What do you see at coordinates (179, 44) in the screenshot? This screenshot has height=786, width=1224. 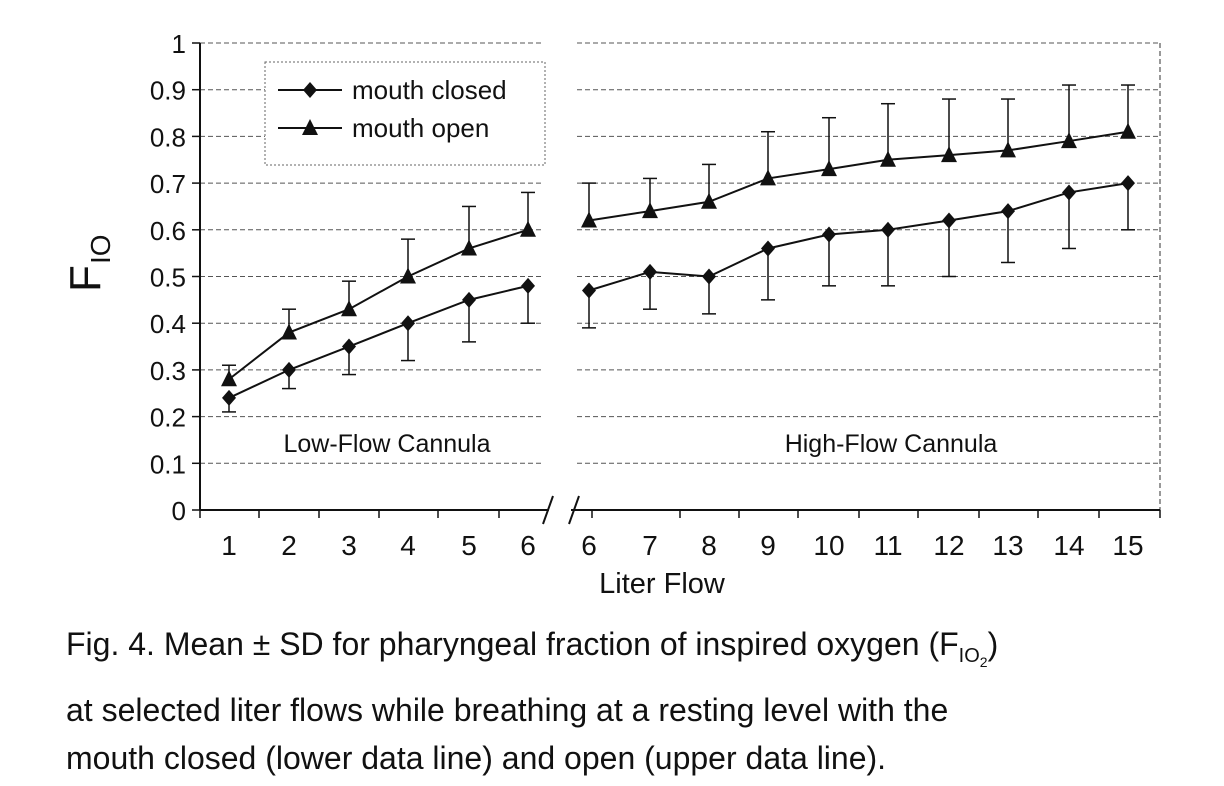 I see `y-tick-label: 1` at bounding box center [179, 44].